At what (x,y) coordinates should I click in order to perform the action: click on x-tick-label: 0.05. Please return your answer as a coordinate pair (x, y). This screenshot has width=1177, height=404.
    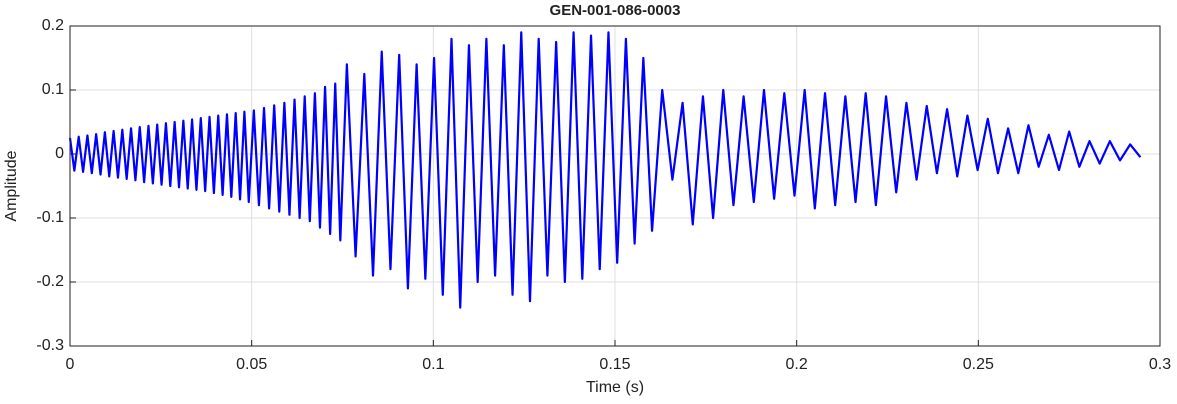
    Looking at the image, I should click on (251, 364).